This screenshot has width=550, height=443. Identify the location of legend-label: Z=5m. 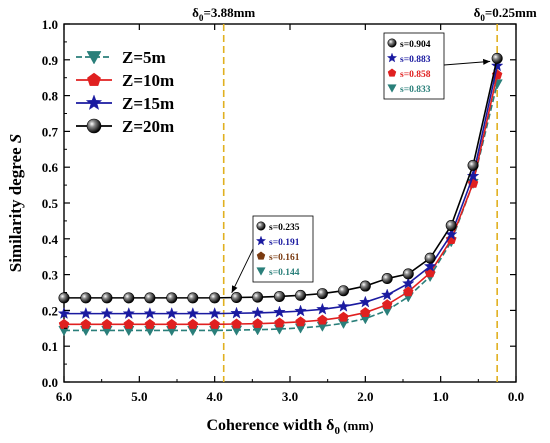
(144, 57).